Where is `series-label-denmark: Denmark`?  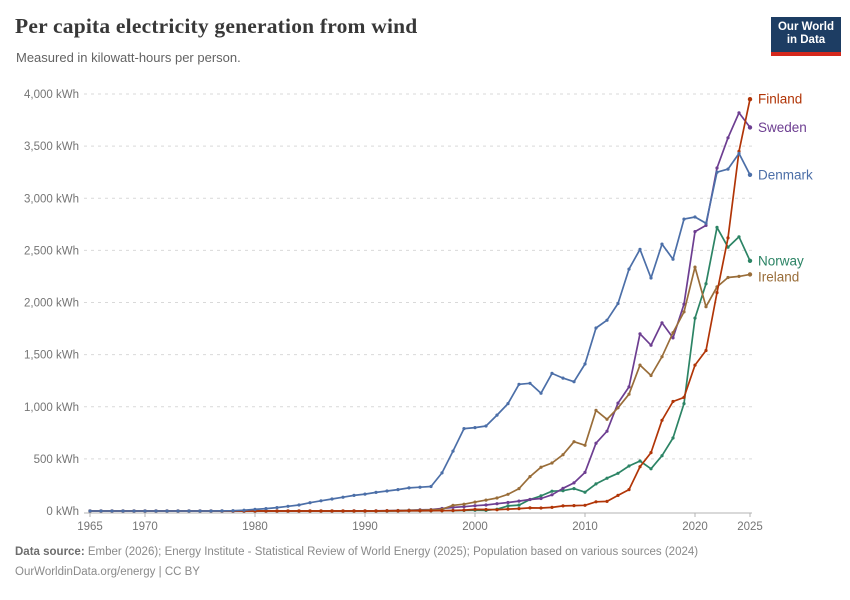 series-label-denmark: Denmark is located at coordinates (785, 174).